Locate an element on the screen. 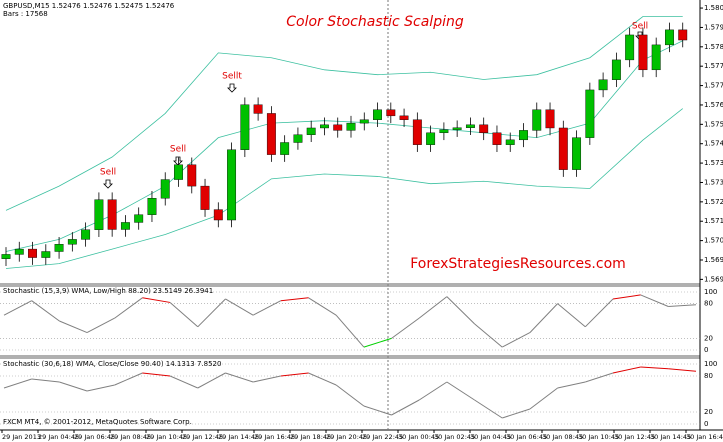 The height and width of the screenshot is (442, 723). y-tick-label: 1.57395 is located at coordinates (713, 163).